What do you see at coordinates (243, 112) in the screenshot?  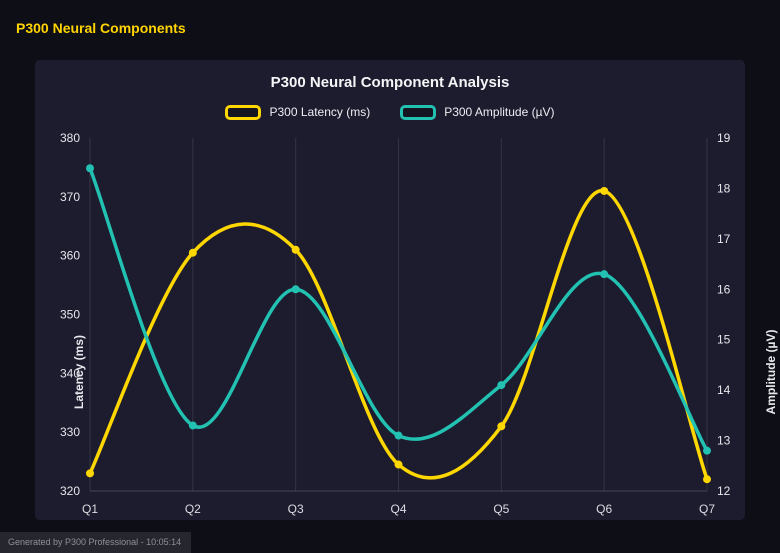 I see `latency-legend-swatch` at bounding box center [243, 112].